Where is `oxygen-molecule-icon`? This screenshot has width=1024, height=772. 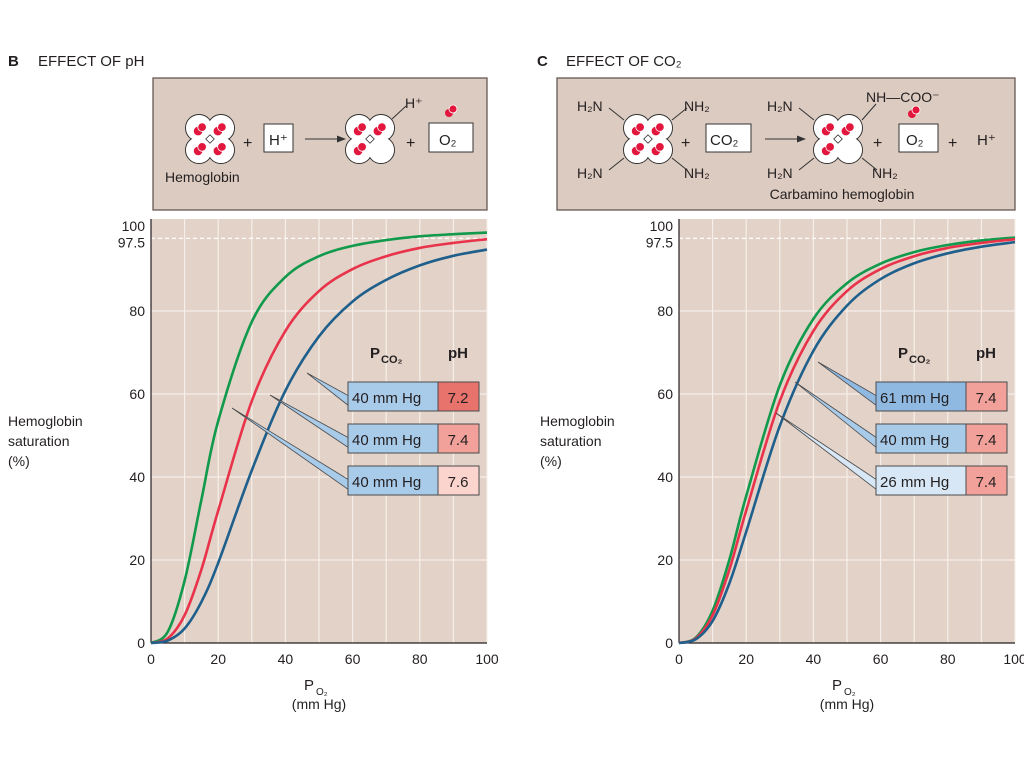 oxygen-molecule-icon is located at coordinates (914, 111).